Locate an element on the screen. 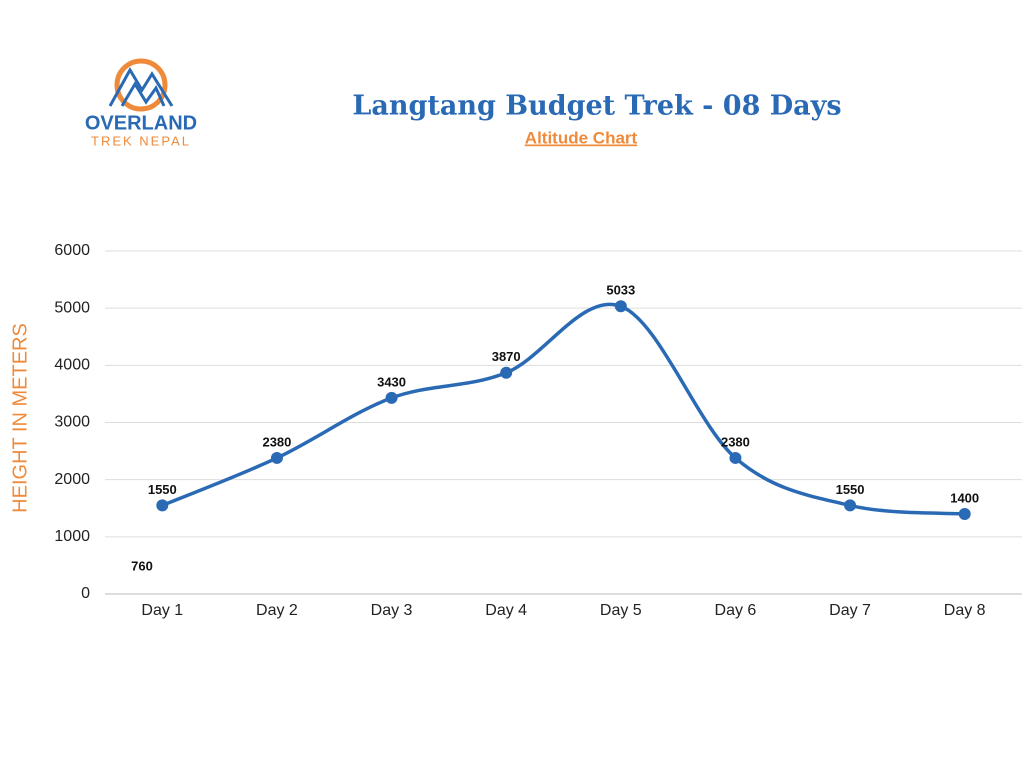  logo-name: OVERLAND is located at coordinates (141, 123).